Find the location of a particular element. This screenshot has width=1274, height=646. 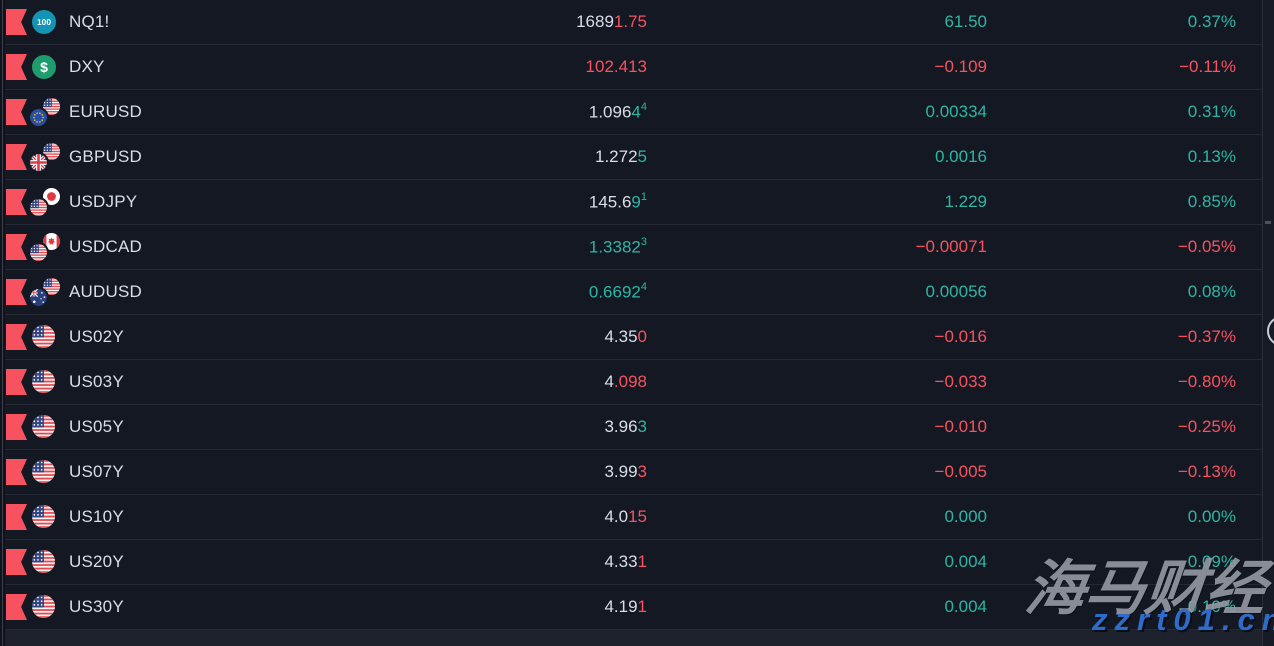

symbol-name: USDCAD is located at coordinates (105, 246).